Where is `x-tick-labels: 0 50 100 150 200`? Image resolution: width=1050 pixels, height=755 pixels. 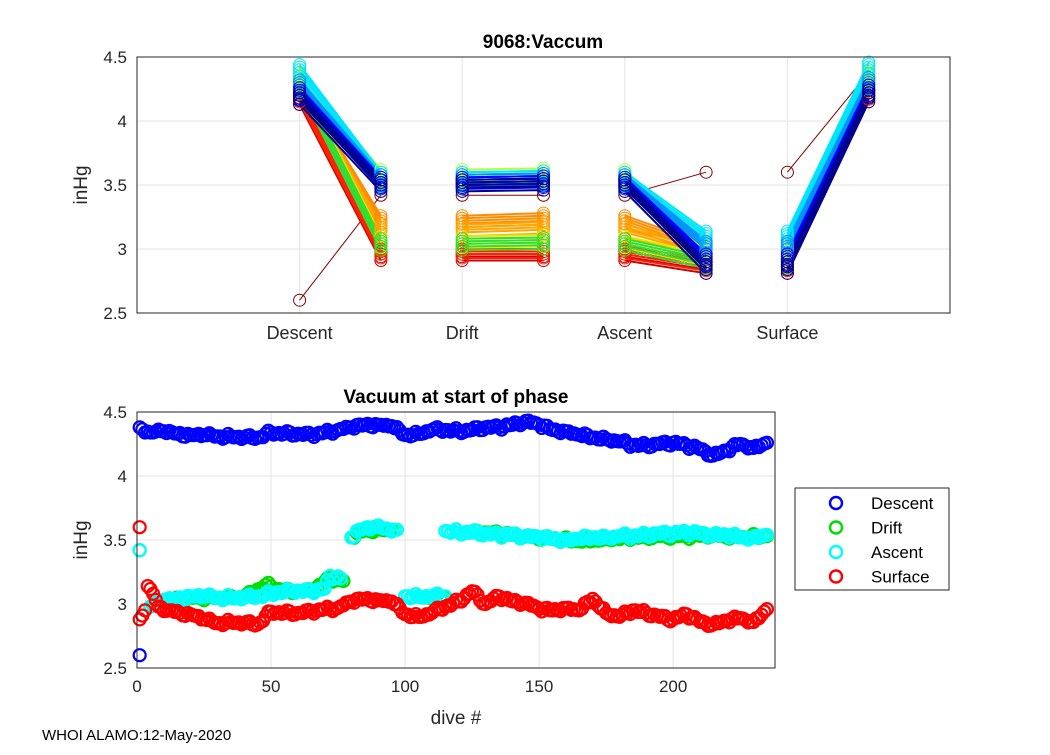
x-tick-labels: 0 50 100 150 200 is located at coordinates (409, 686).